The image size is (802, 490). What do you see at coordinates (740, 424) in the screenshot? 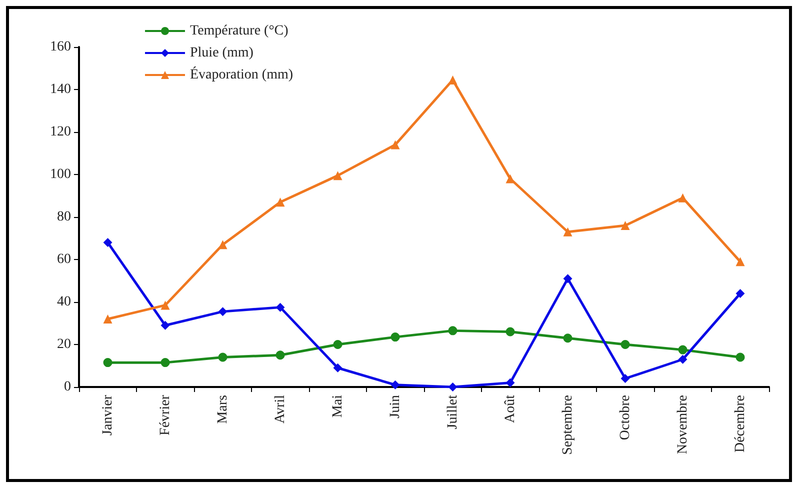
I see `x-tick-label: Décembre` at bounding box center [740, 424].